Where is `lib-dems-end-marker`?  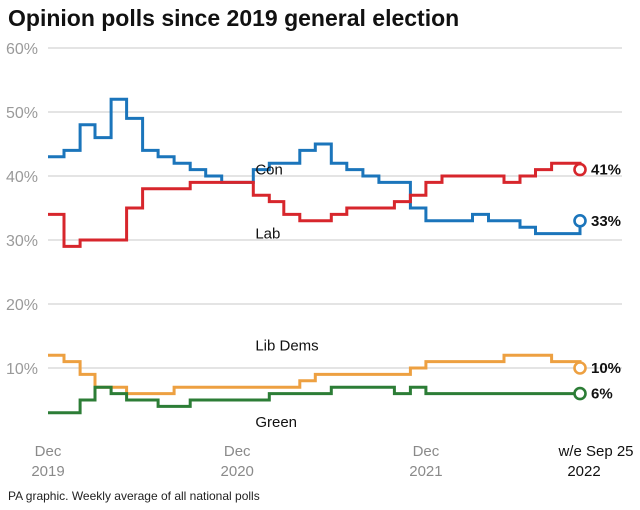 lib-dems-end-marker is located at coordinates (580, 368).